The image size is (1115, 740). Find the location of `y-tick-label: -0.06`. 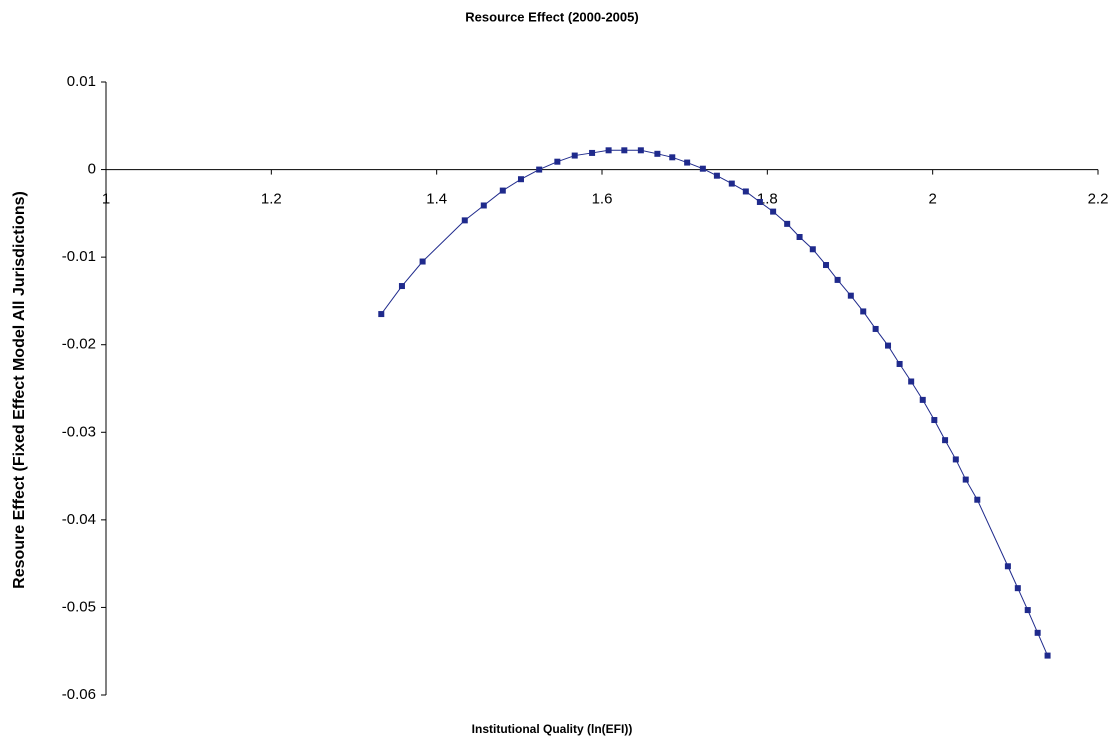

y-tick-label: -0.06 is located at coordinates (79, 694).